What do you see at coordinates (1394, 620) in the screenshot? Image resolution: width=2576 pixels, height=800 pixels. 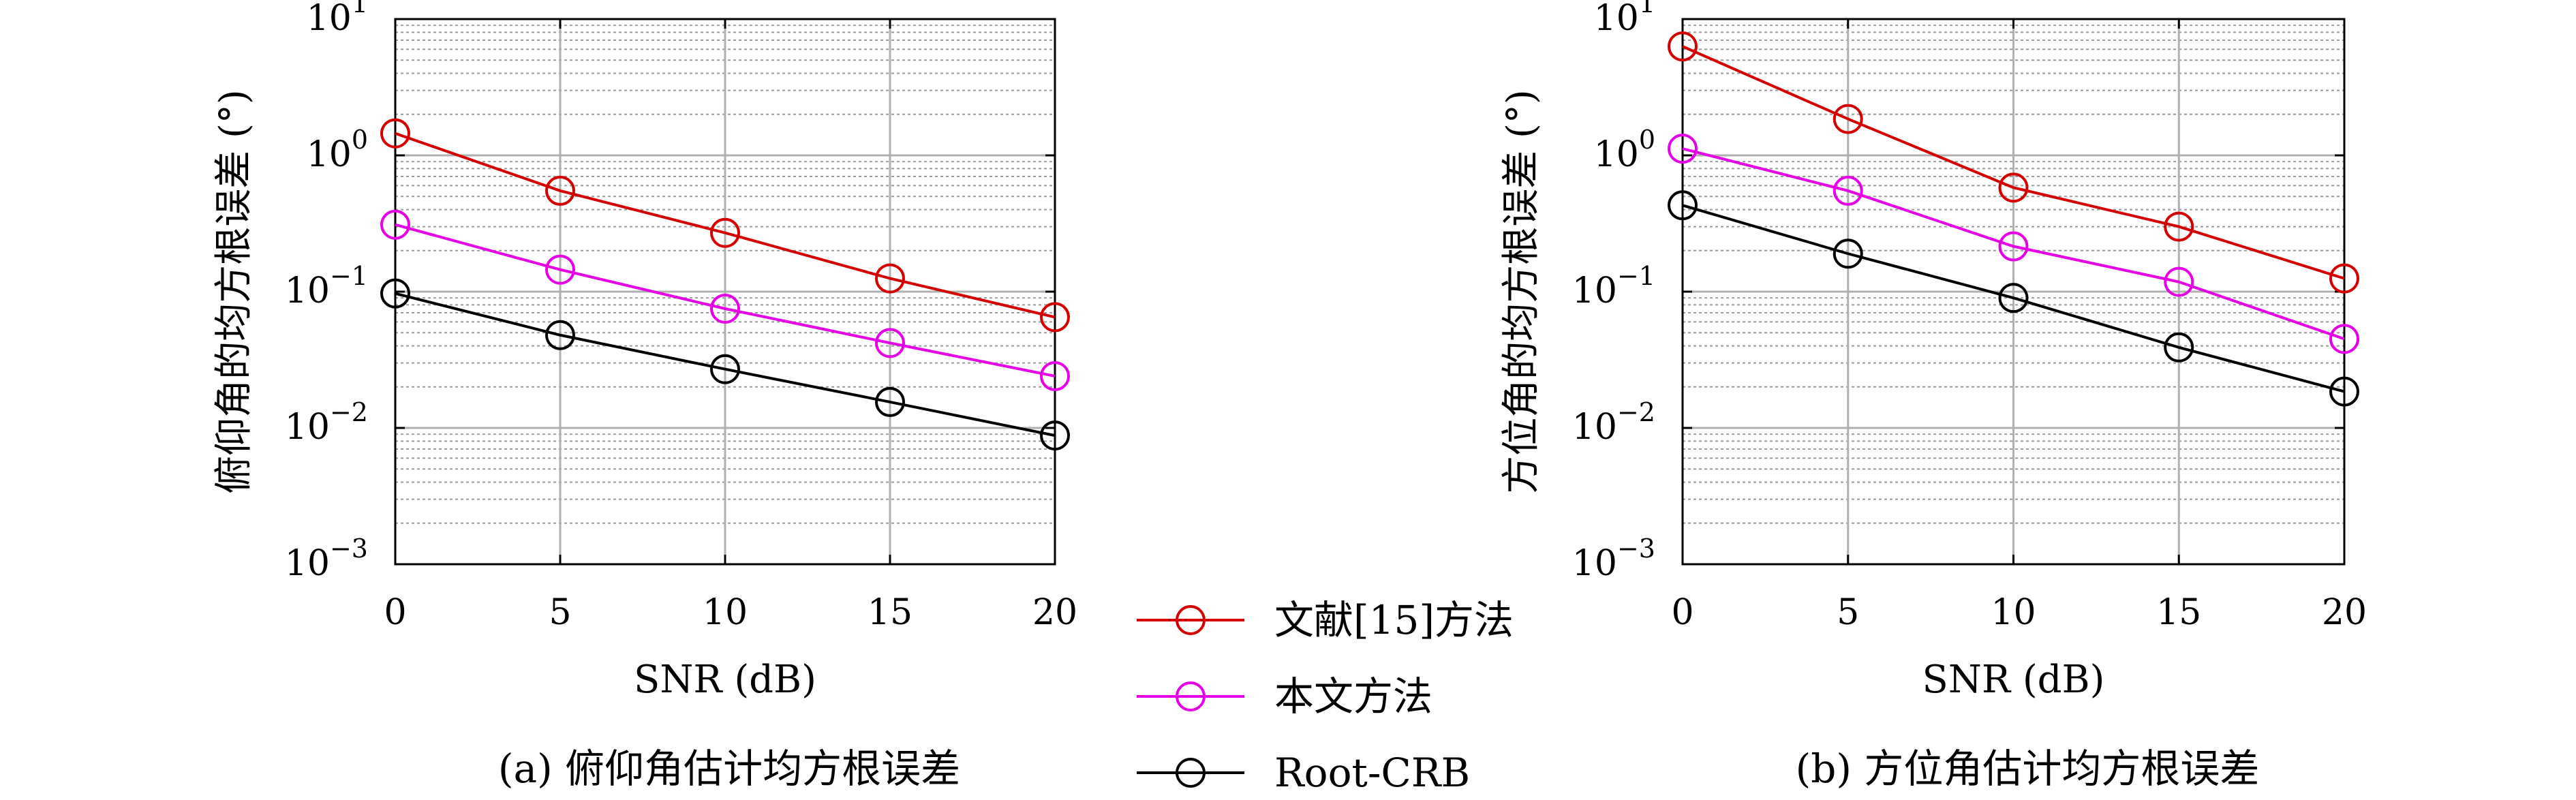 I see `legend-label-1: 文献[15]方法` at bounding box center [1394, 620].